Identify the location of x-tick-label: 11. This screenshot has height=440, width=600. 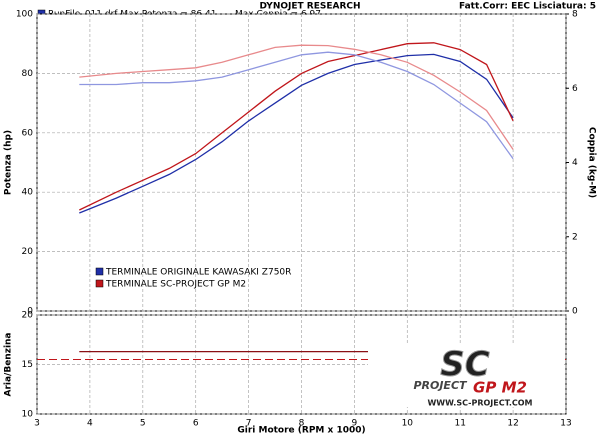
(459, 424).